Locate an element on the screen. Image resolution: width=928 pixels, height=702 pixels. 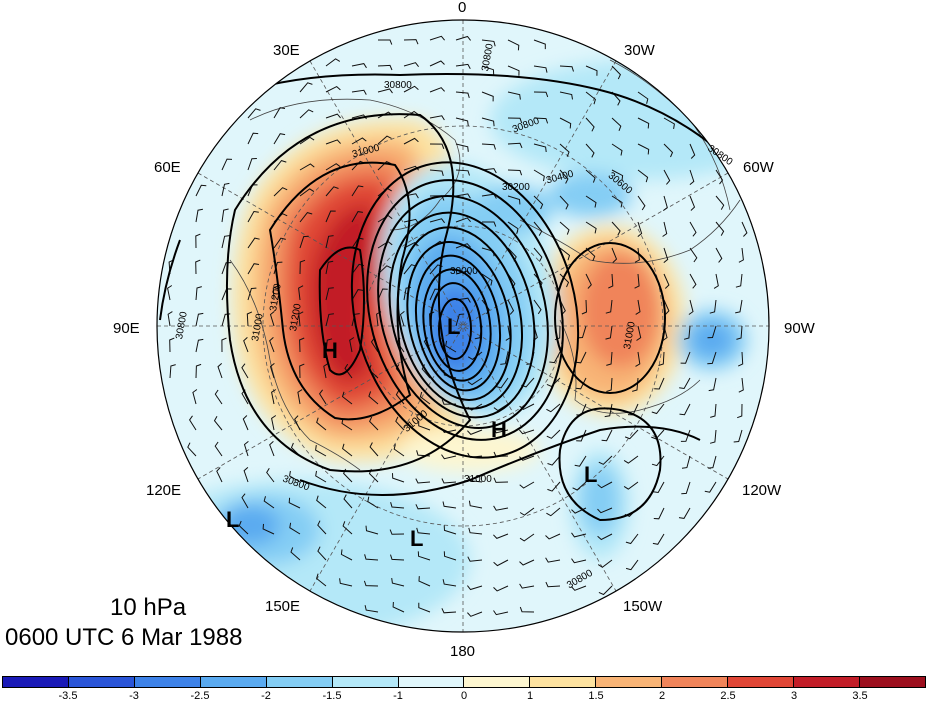
colorbar is located at coordinates (464, 682).